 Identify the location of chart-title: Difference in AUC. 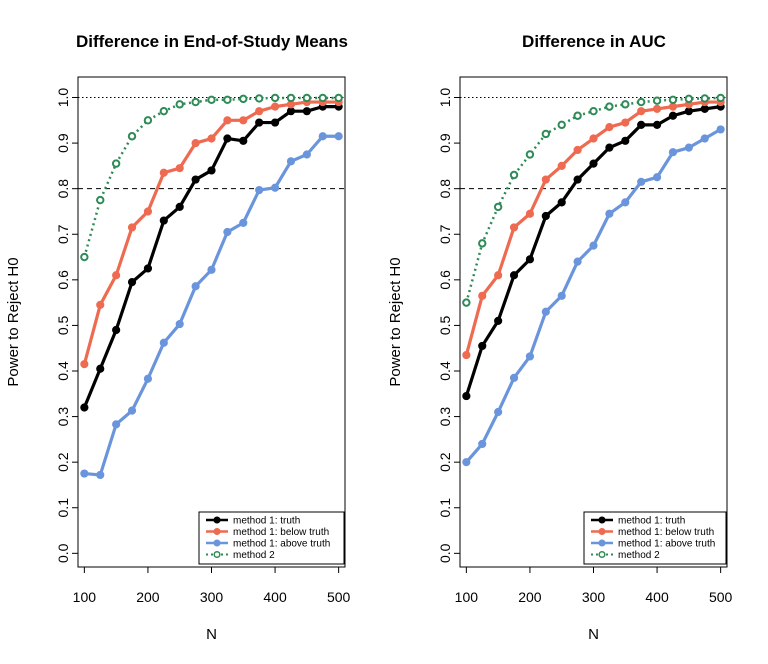
(594, 41).